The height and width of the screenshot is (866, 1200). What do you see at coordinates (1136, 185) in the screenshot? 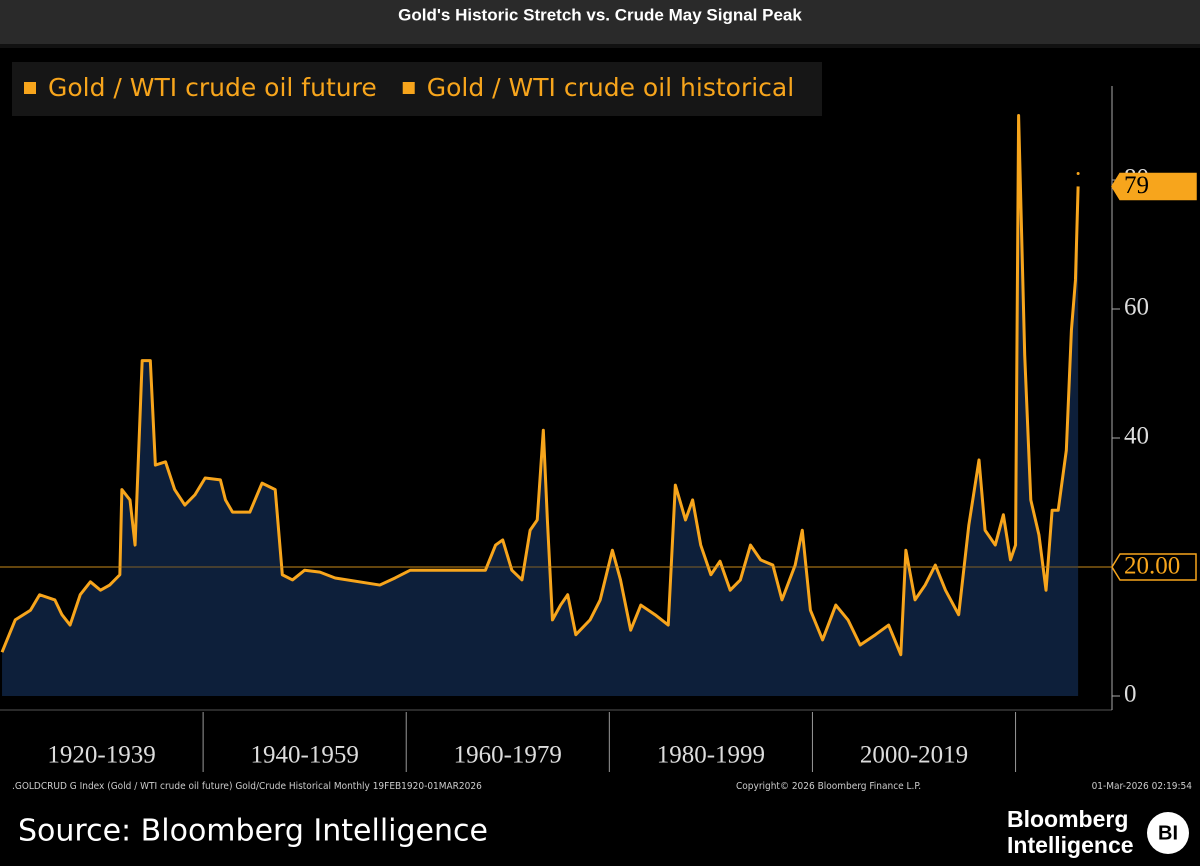
I see `last-value-label: 79` at bounding box center [1136, 185].